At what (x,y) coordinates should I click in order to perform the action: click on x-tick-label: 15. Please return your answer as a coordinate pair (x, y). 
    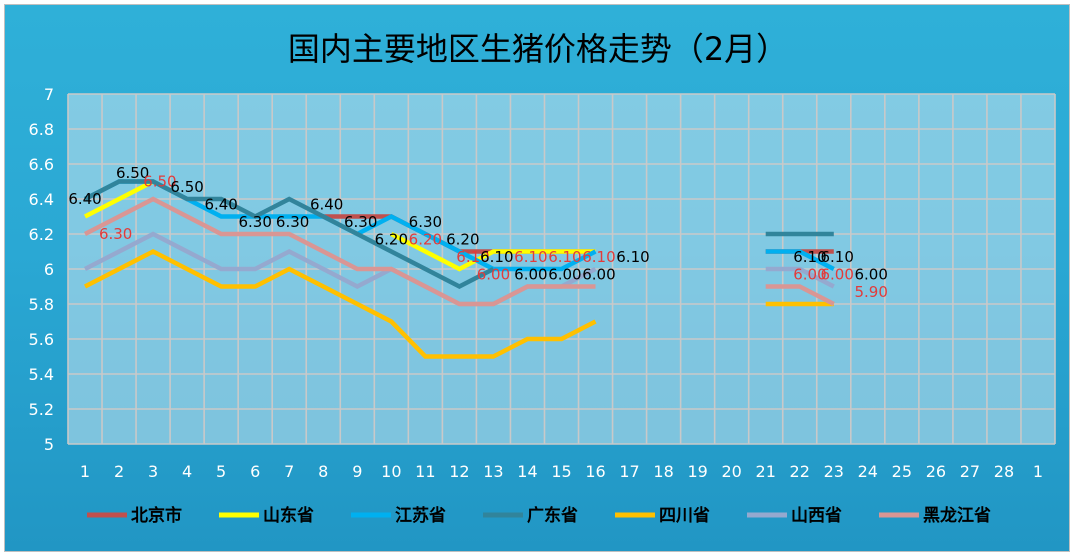
    Looking at the image, I should click on (561, 471).